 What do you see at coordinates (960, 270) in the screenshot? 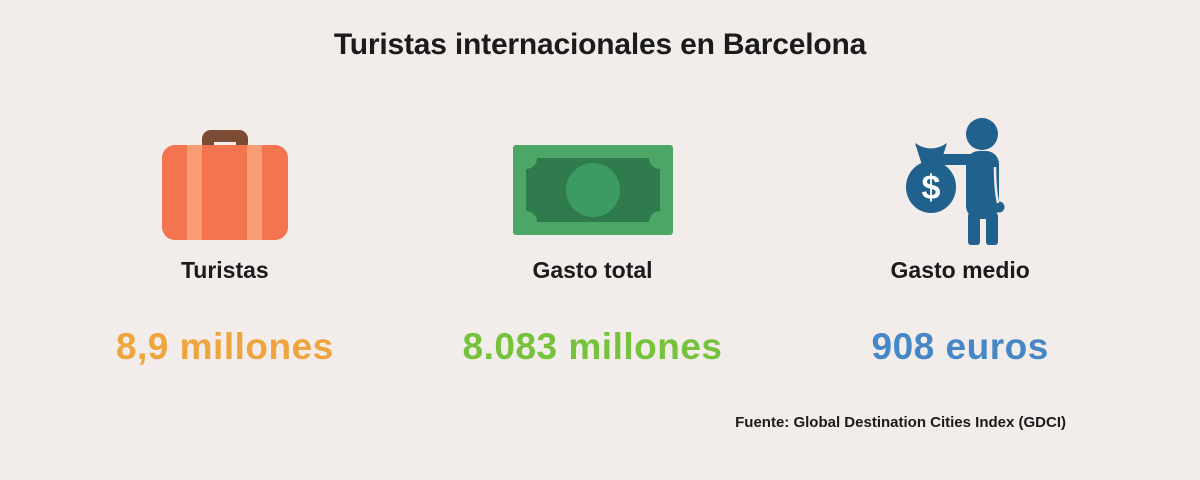
I see `stat-label-gasto-medio: Gasto medio` at bounding box center [960, 270].